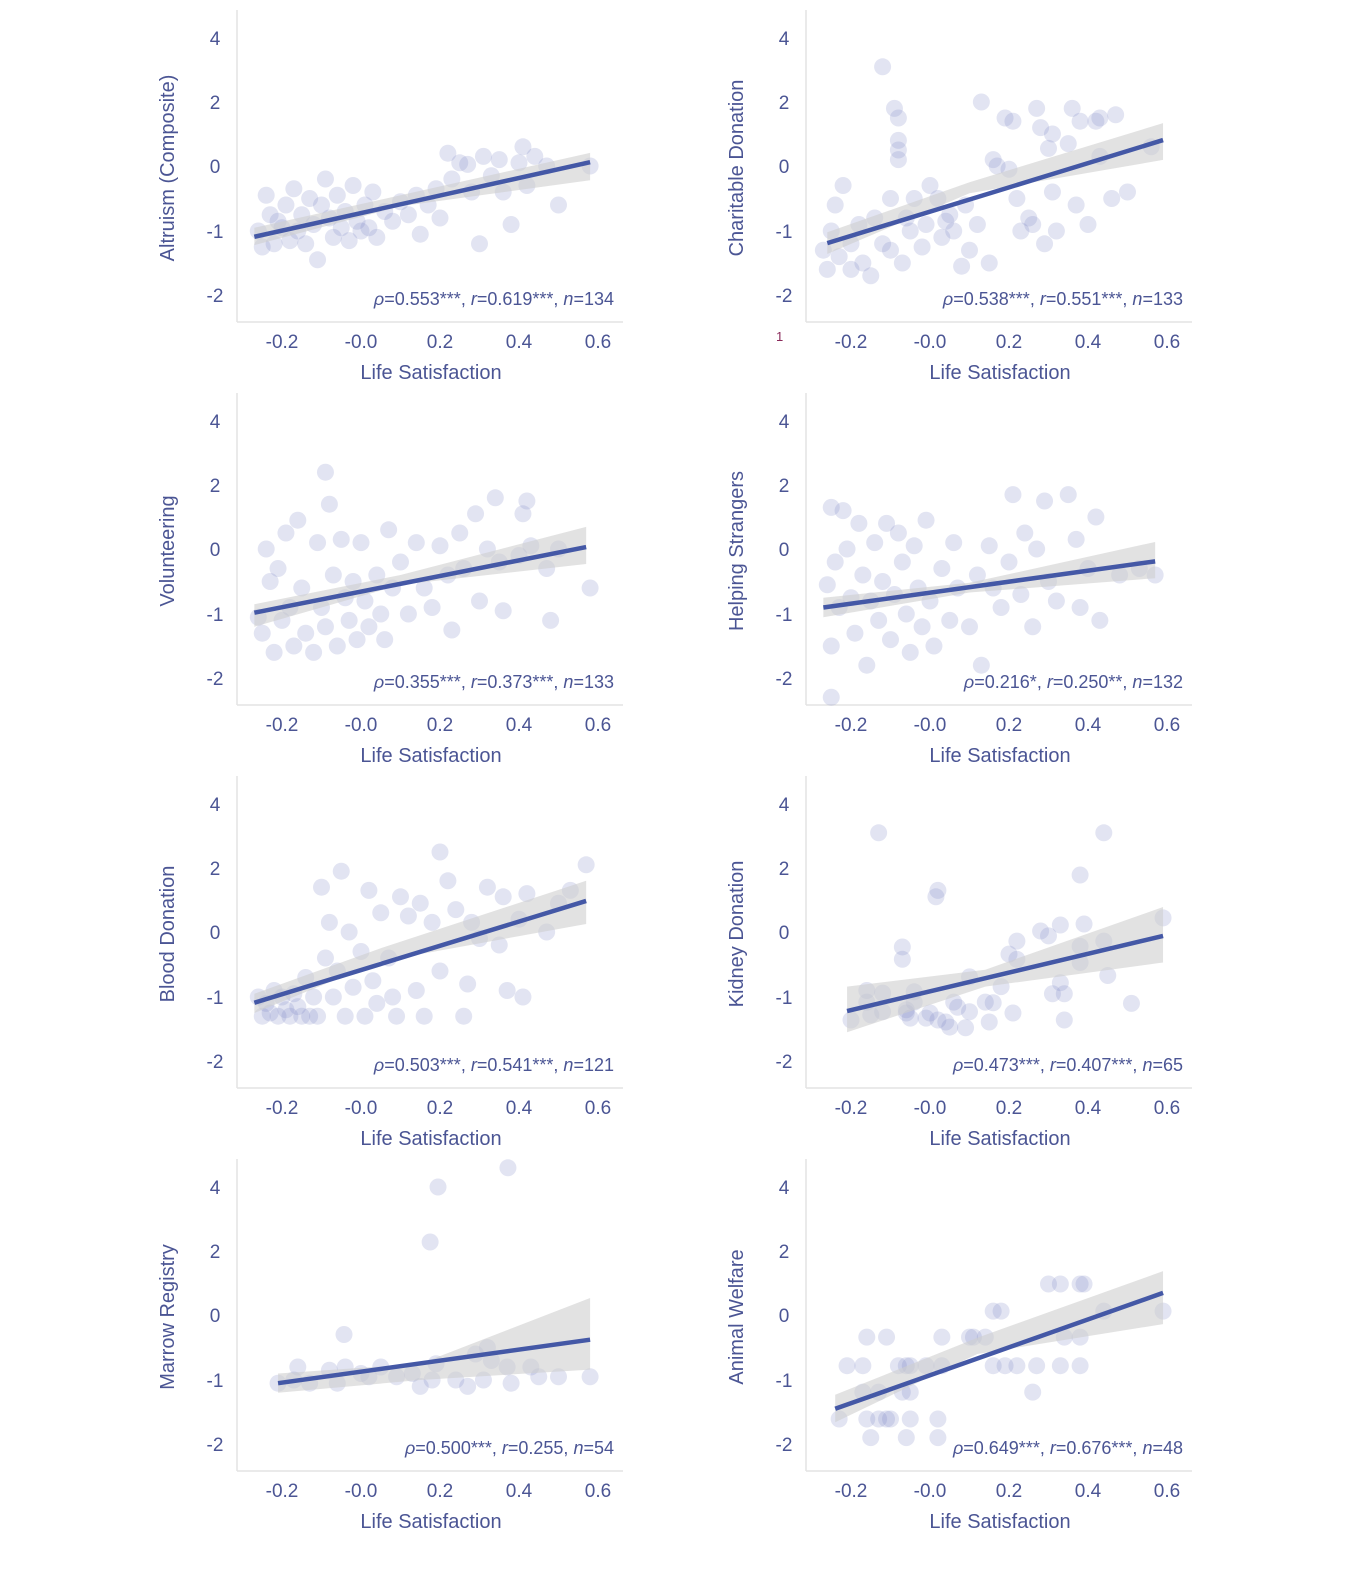 Image resolution: width=1350 pixels, height=1580 pixels. I want to click on correlation-annotation: ρ=0.649***, r=0.676***, n=48, so click(1067, 1448).